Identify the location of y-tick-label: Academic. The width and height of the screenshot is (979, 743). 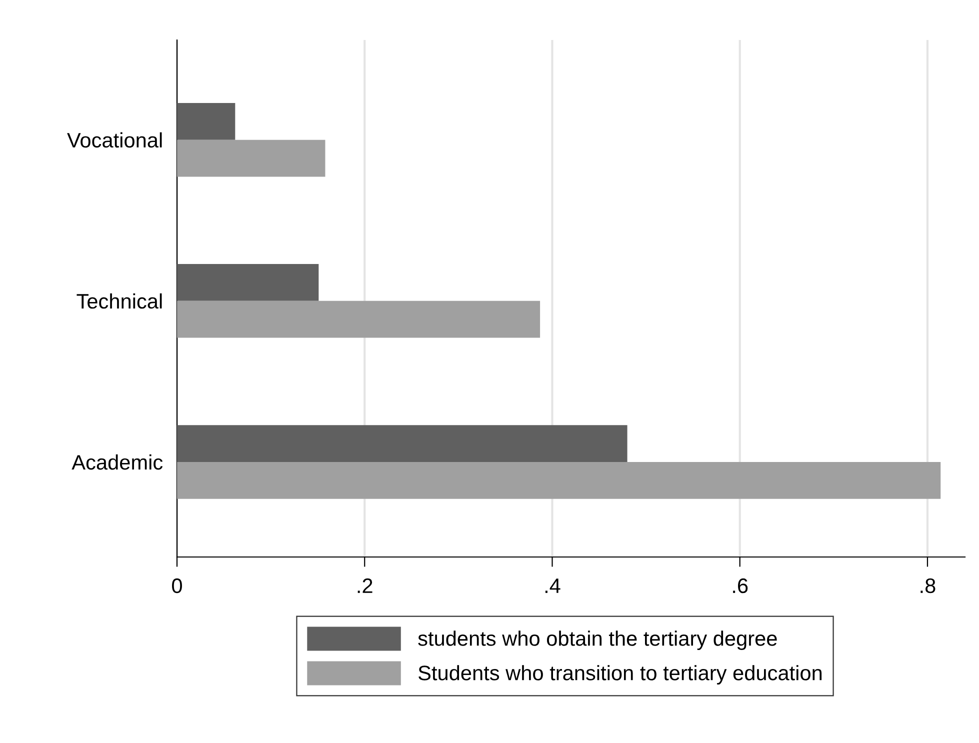
(117, 462).